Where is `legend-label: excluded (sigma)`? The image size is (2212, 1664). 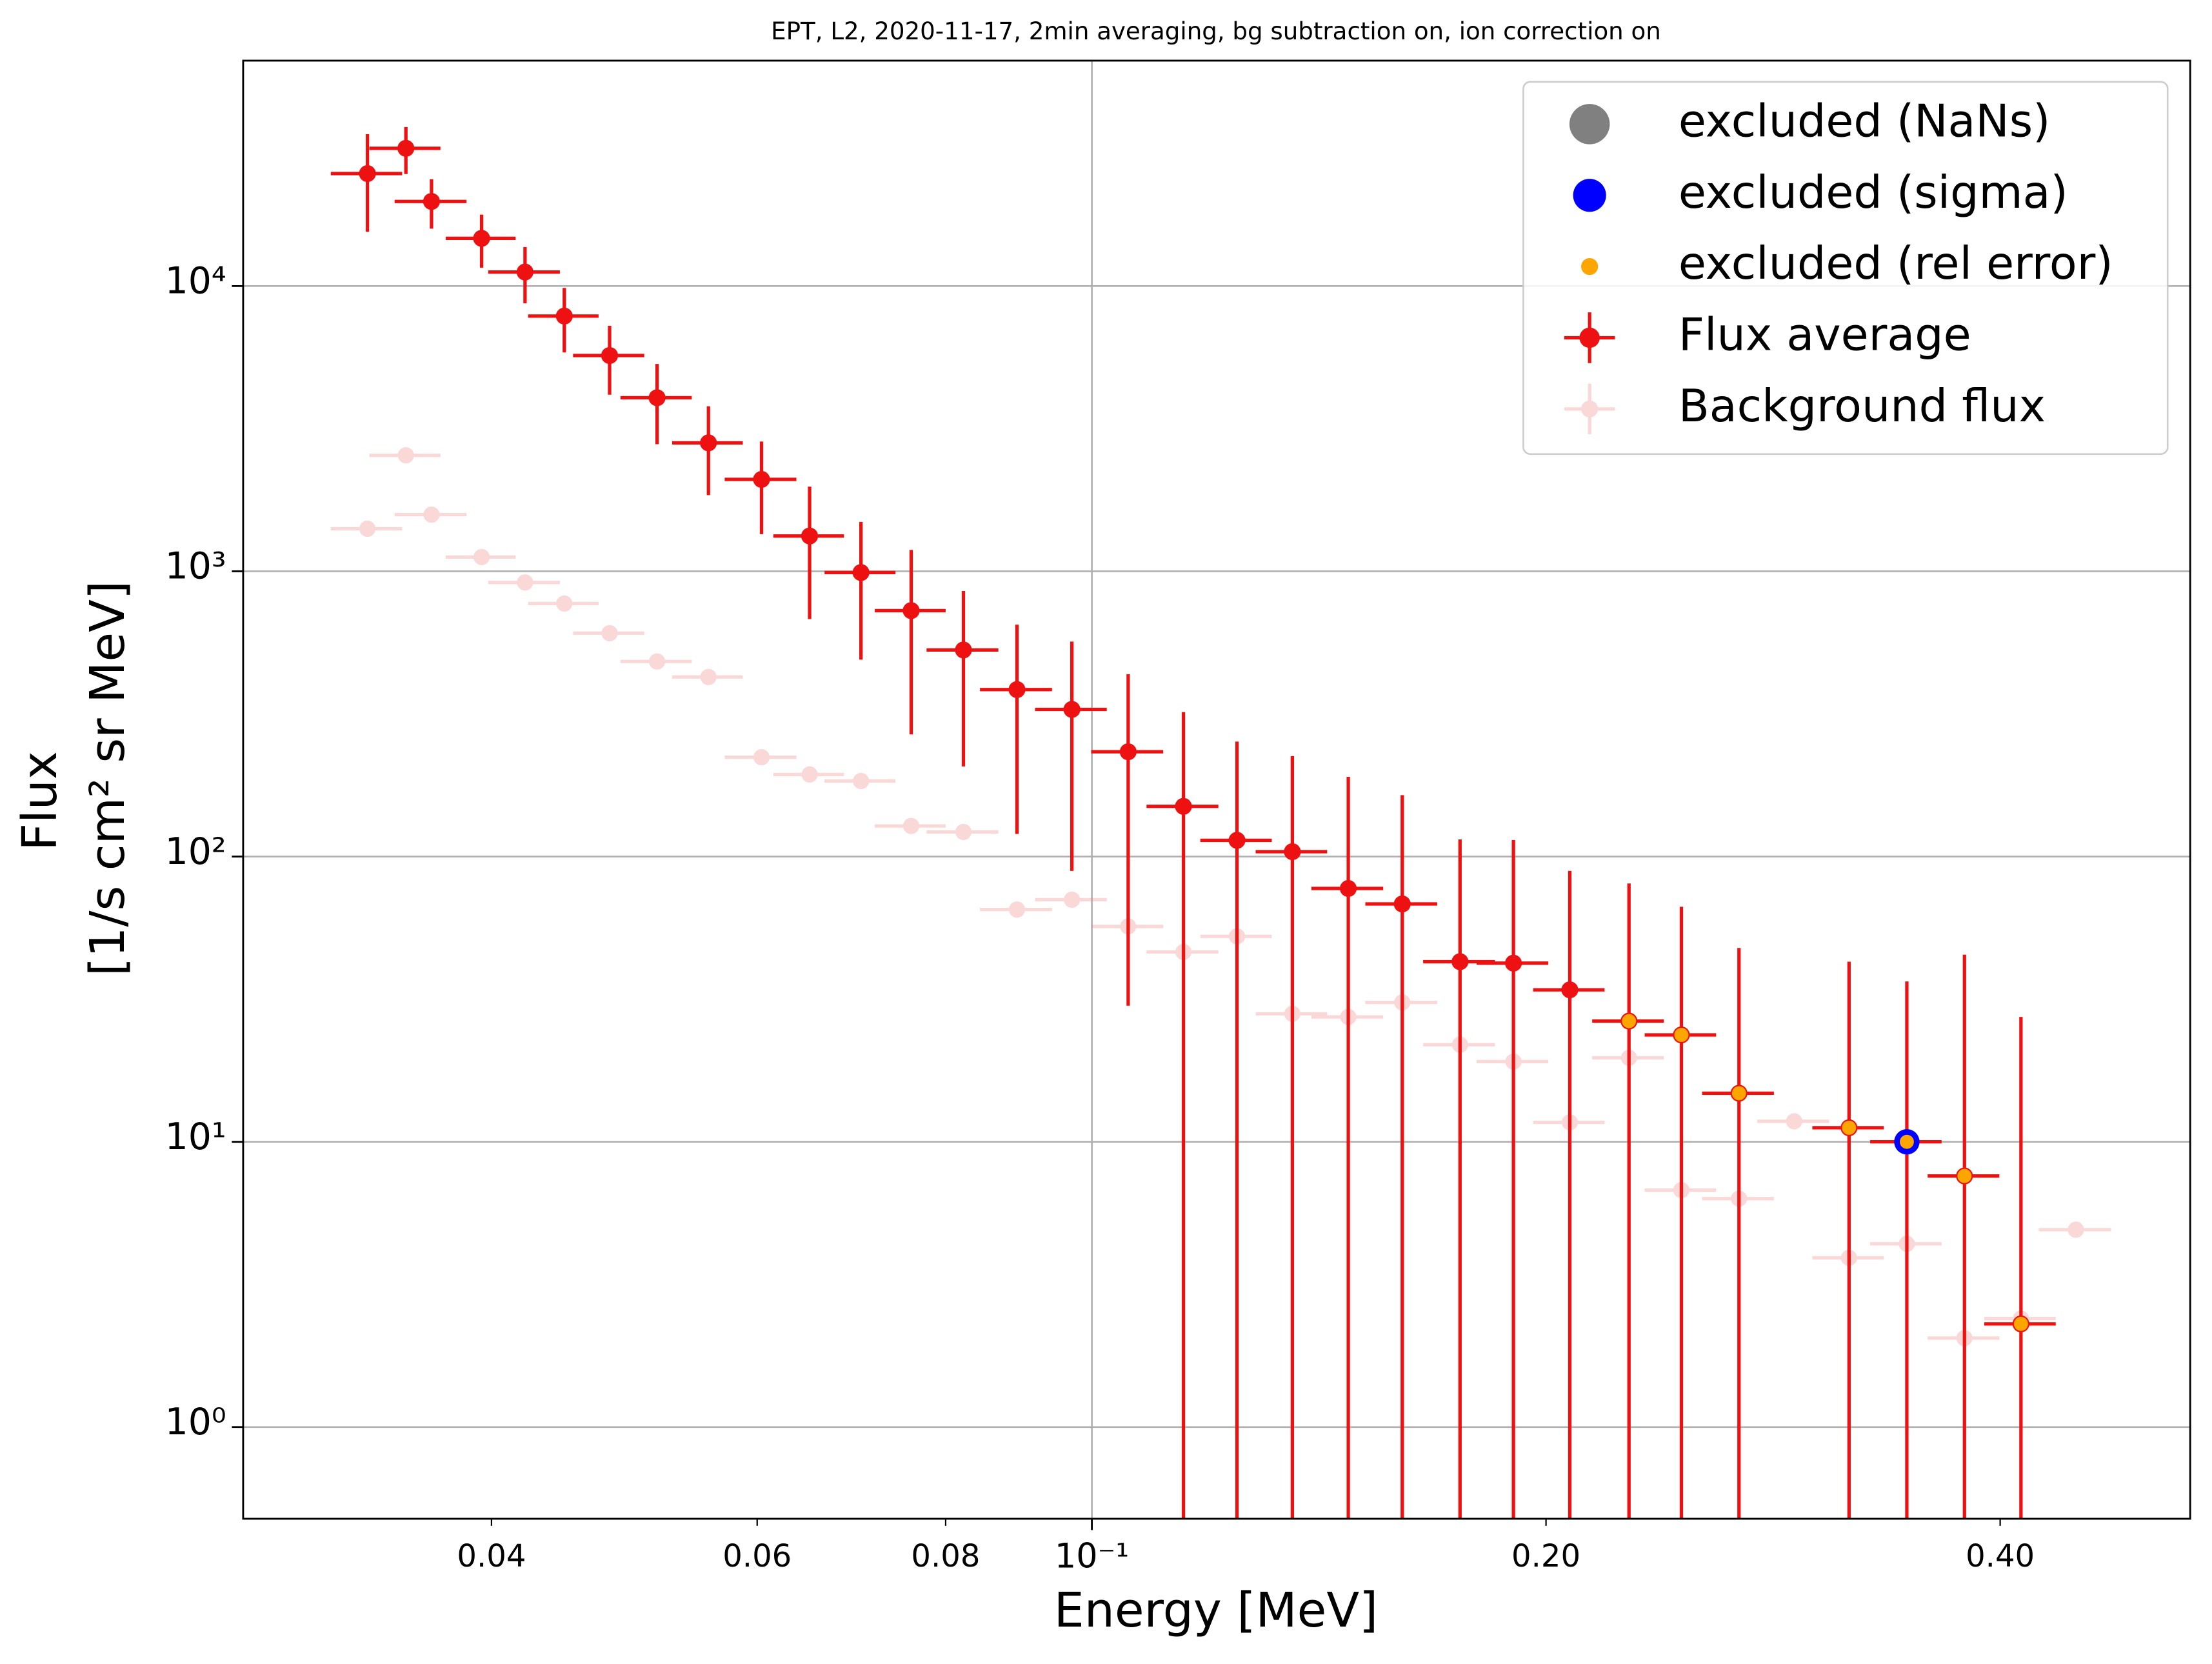
legend-label: excluded (sigma) is located at coordinates (1873, 192).